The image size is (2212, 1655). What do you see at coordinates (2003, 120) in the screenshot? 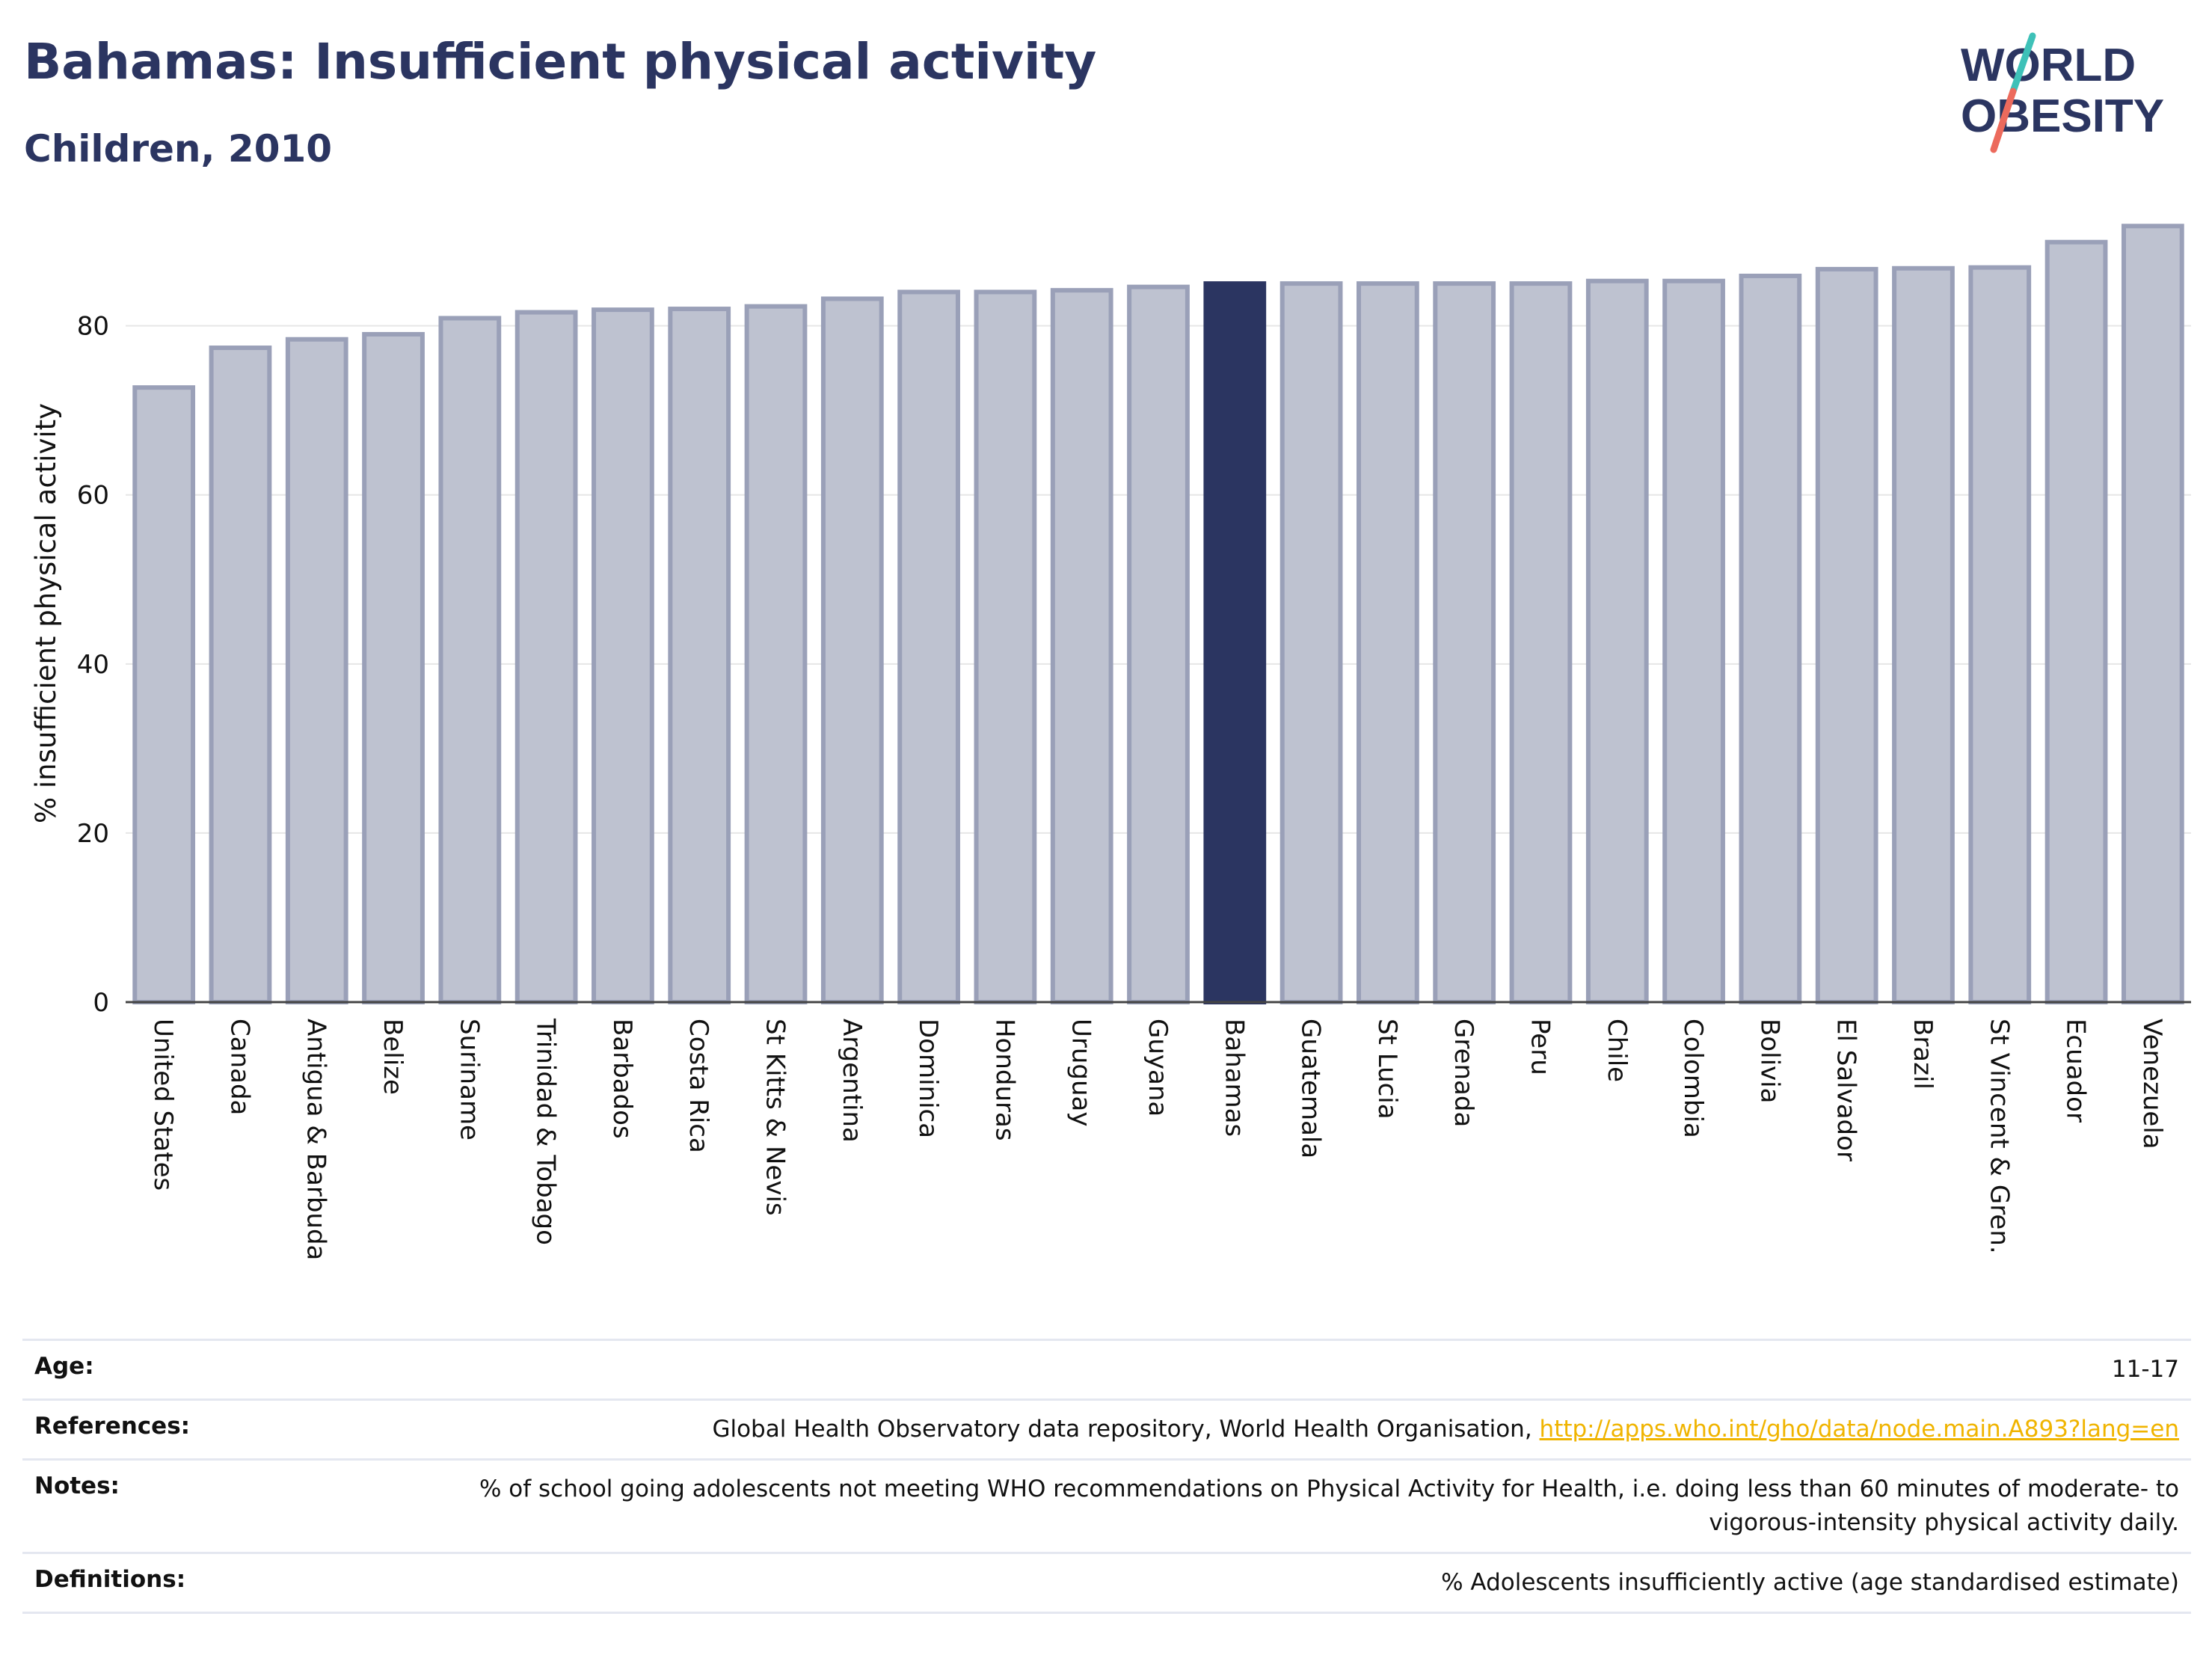
I see `logo-slash-coral` at bounding box center [2003, 120].